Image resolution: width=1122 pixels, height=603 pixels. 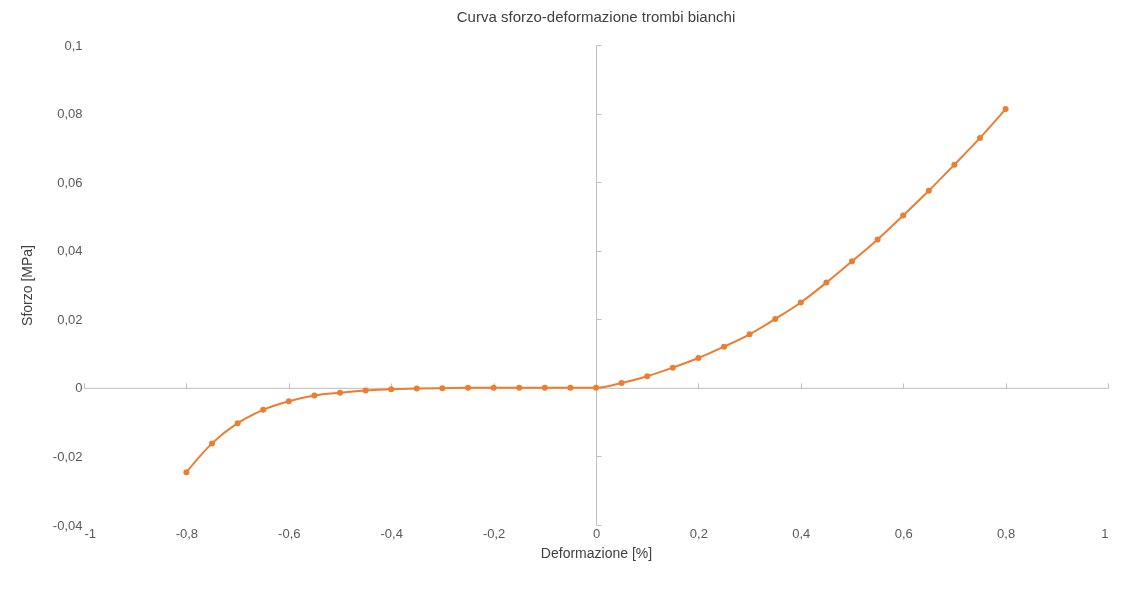 What do you see at coordinates (70, 251) in the screenshot?
I see `y-tick-label: 0,04` at bounding box center [70, 251].